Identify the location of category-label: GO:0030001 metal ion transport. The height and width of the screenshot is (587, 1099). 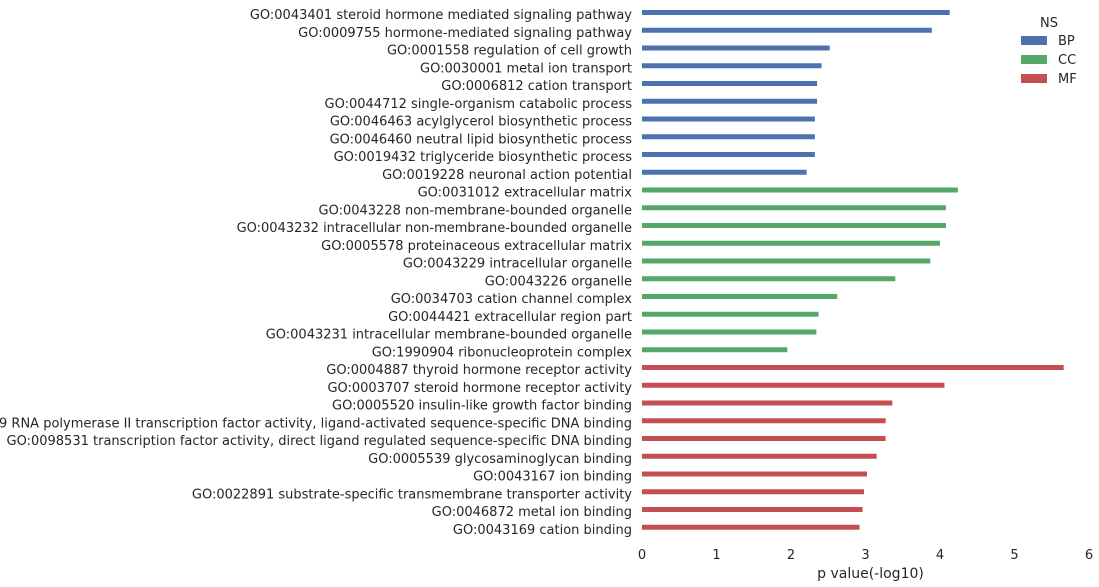
(526, 68).